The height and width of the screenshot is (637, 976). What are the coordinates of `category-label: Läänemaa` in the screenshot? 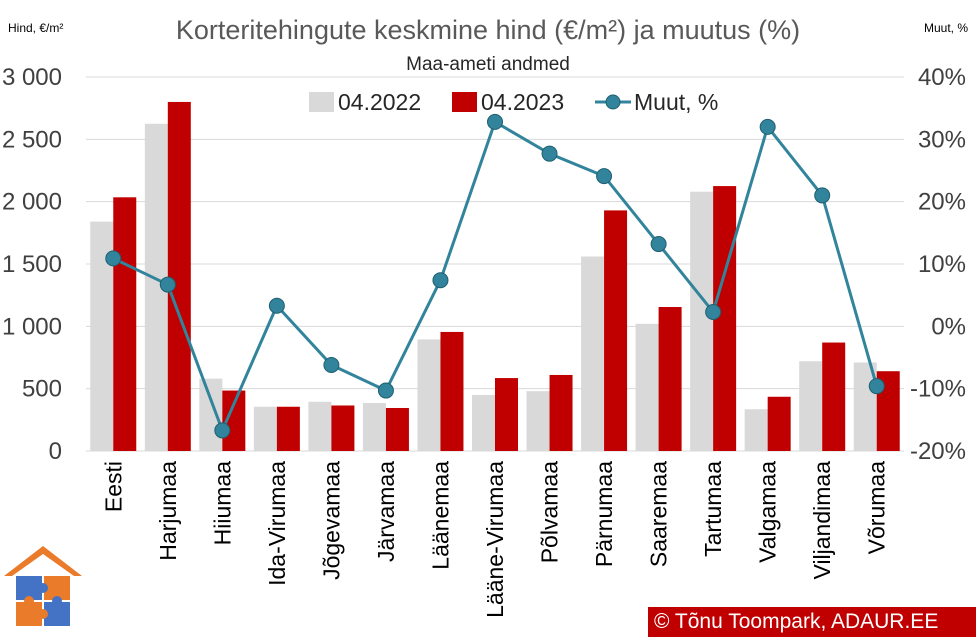 It's located at (440, 515).